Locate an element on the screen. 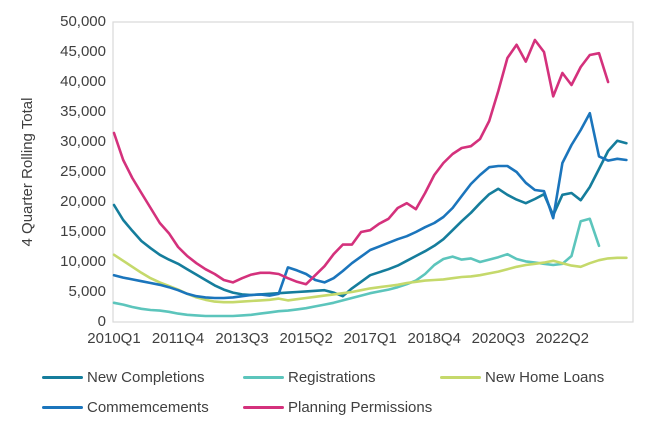 This screenshot has width=650, height=433. y-axis-tick-label: 50,000 is located at coordinates (83, 21).